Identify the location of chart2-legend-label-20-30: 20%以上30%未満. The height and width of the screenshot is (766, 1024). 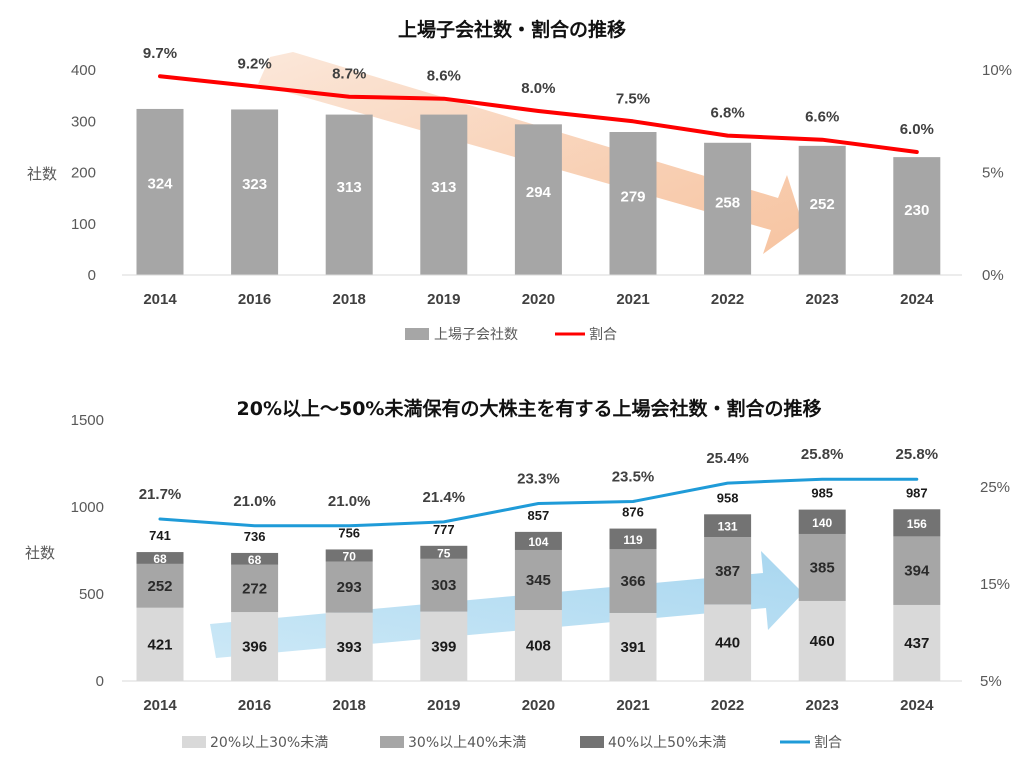
(269, 743).